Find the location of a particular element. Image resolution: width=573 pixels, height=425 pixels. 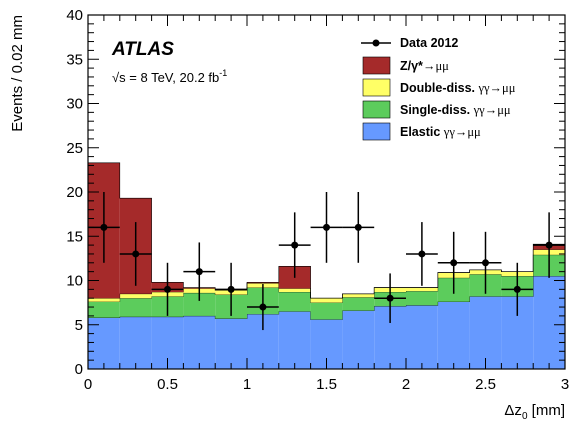

y-tick-label: 35 is located at coordinates (74, 59).